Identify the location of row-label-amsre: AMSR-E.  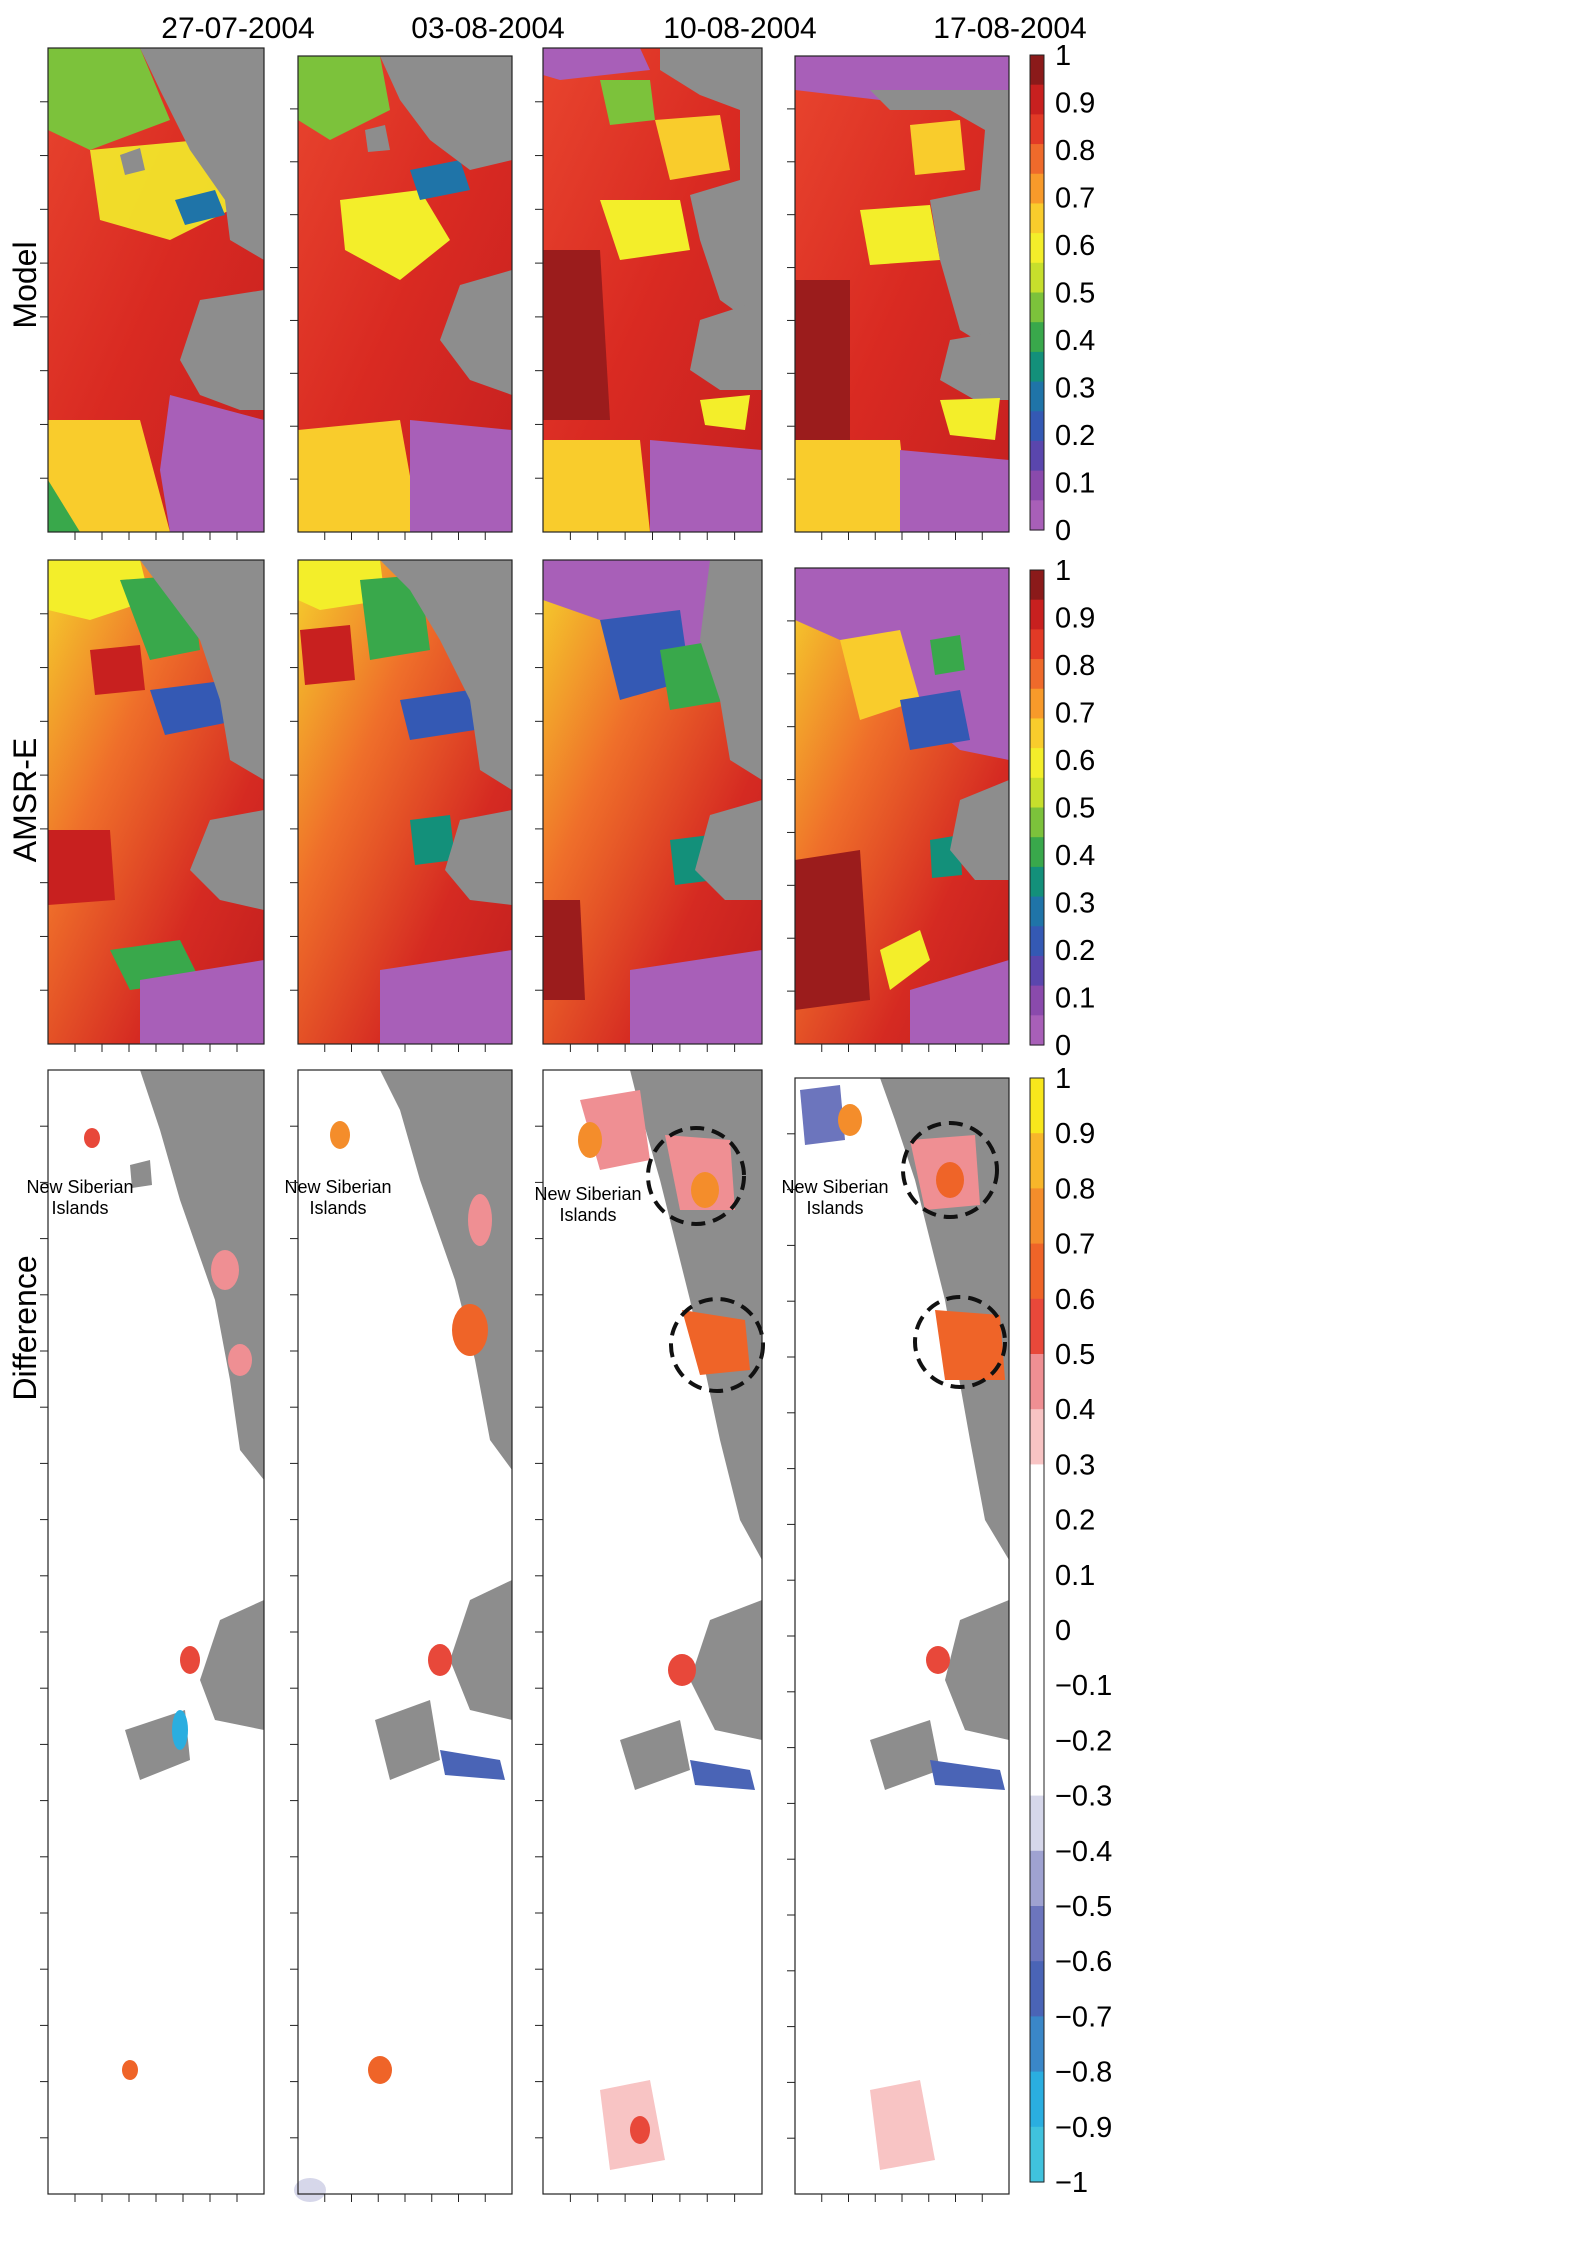
(25, 800).